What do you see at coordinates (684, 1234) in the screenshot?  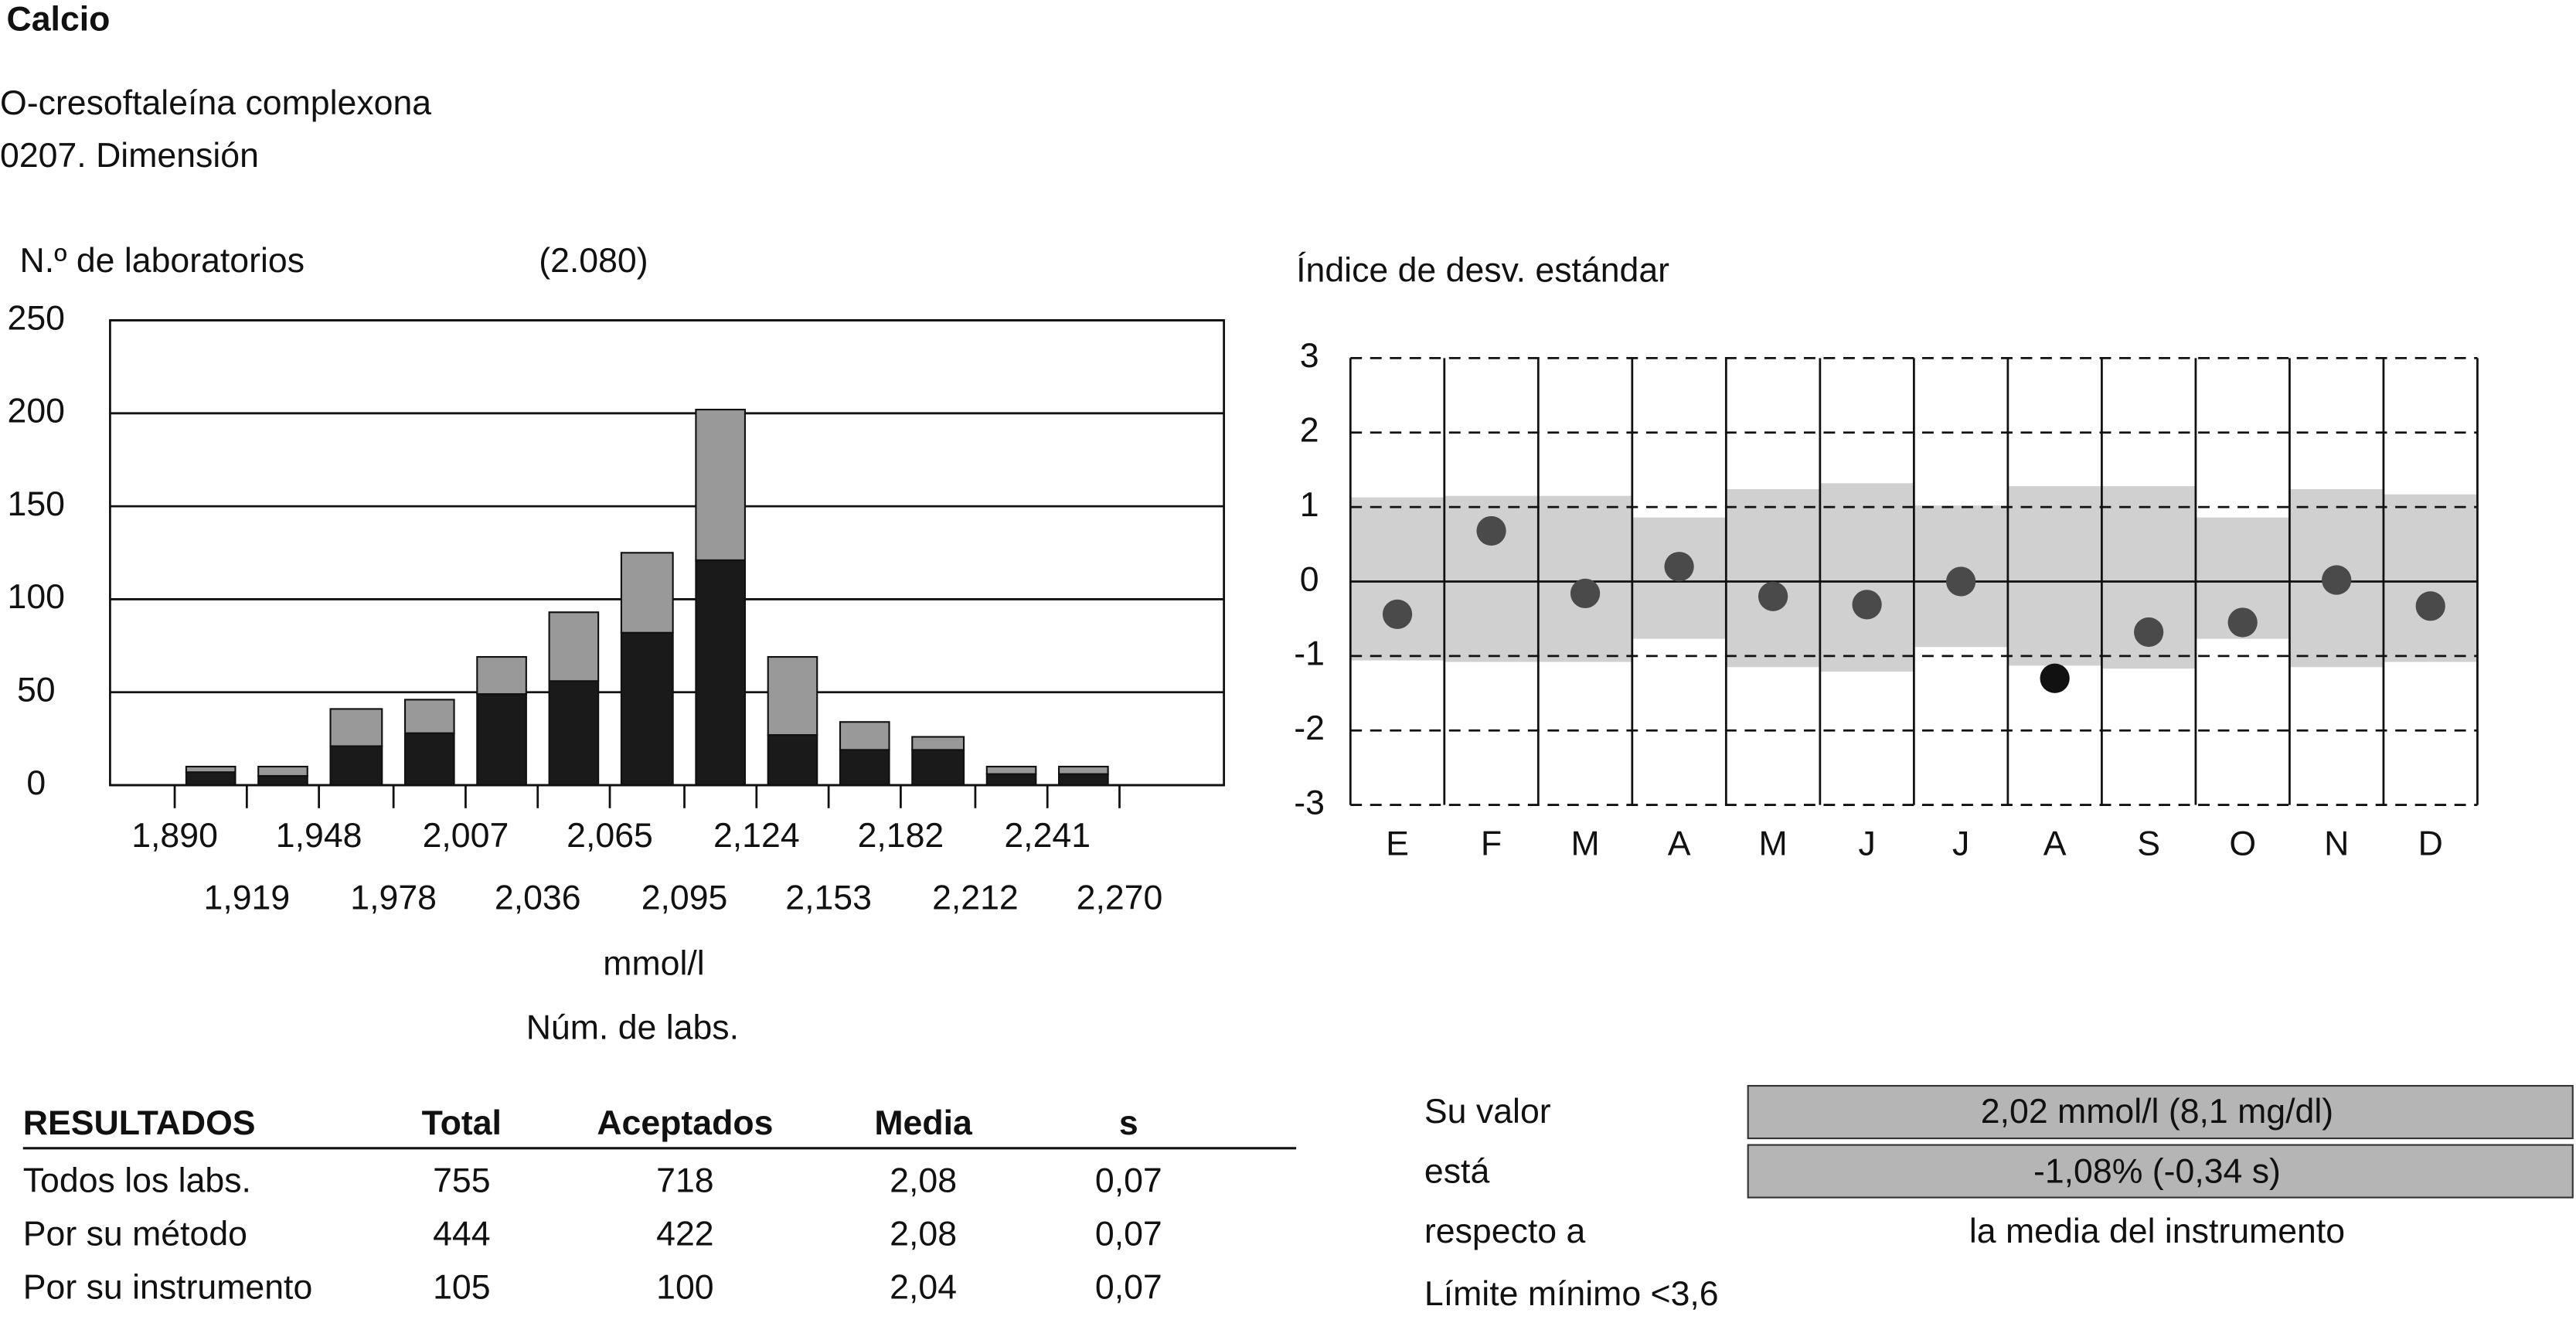 I see `table-cell: 422` at bounding box center [684, 1234].